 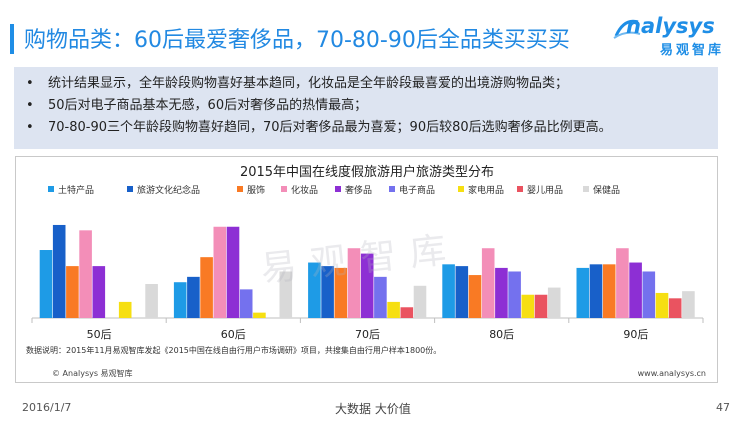 I want to click on footer-slogan: 大数据 大价值, so click(x=373, y=409).